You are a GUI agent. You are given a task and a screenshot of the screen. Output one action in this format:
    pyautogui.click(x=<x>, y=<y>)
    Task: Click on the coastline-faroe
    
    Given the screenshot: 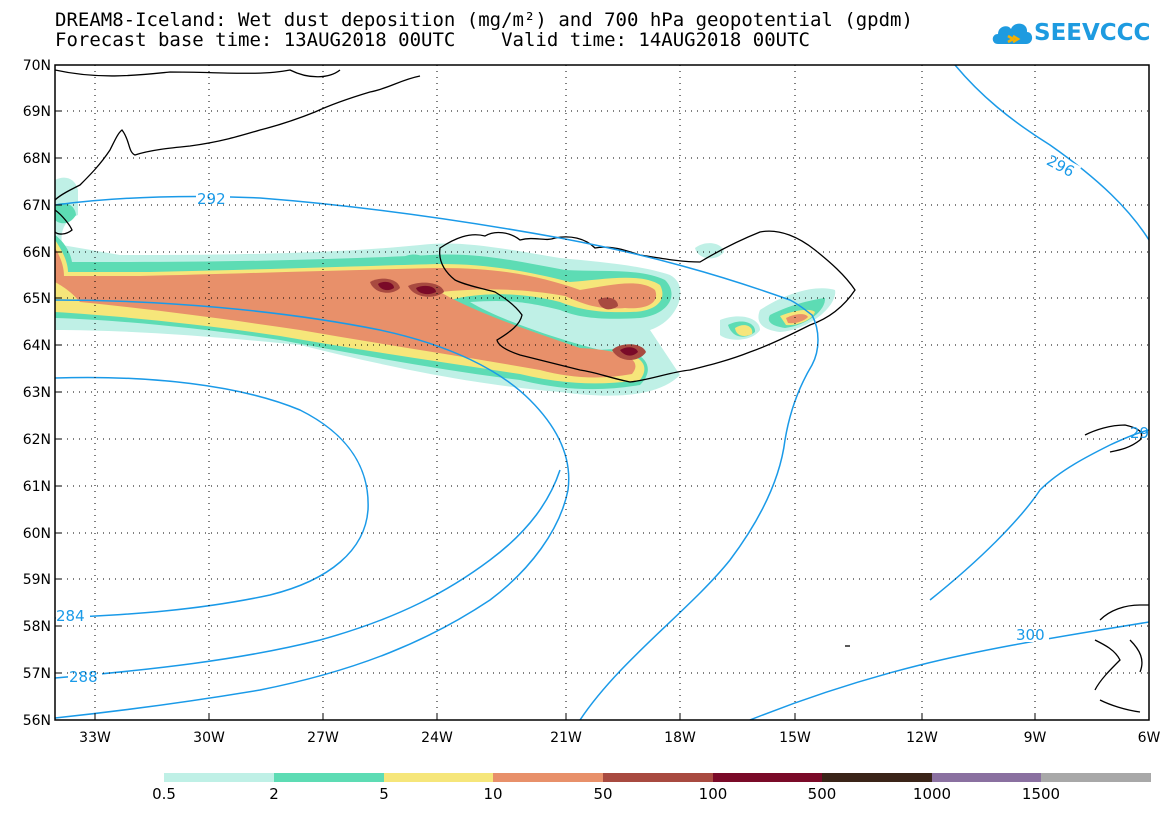 What is the action you would take?
    pyautogui.click(x=1113, y=438)
    